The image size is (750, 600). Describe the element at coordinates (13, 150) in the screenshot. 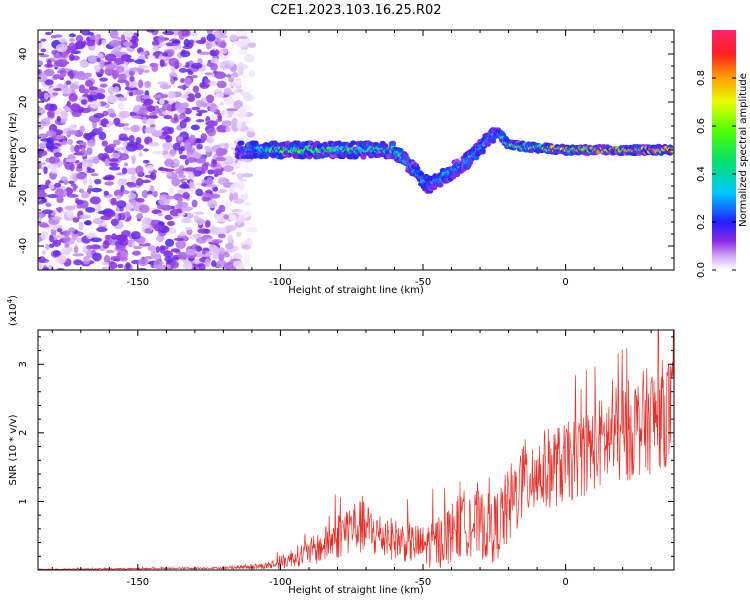

I see `spectrogram-ylabel: Frequency (Hz)` at that location.